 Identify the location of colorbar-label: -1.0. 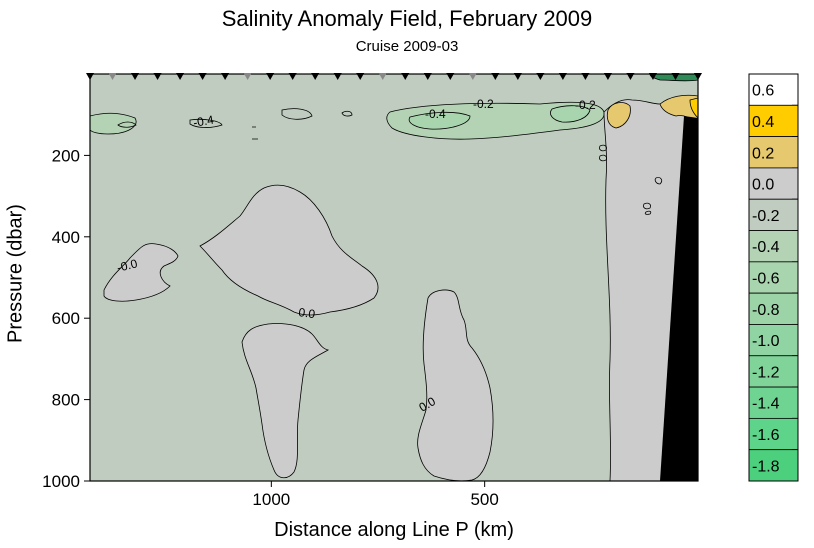
(766, 341).